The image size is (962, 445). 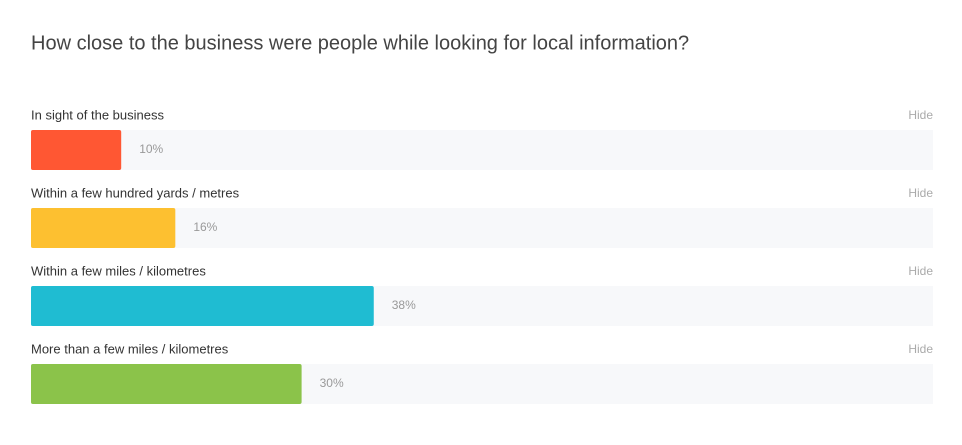 What do you see at coordinates (97, 114) in the screenshot?
I see `category-label: In sight of the business` at bounding box center [97, 114].